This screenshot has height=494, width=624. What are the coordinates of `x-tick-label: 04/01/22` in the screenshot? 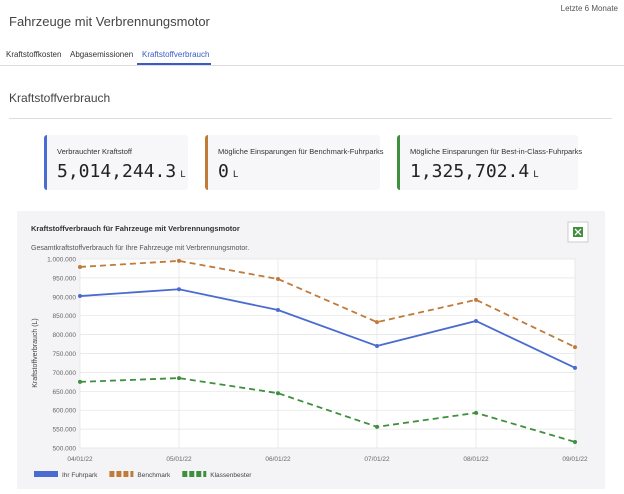 It's located at (80, 459).